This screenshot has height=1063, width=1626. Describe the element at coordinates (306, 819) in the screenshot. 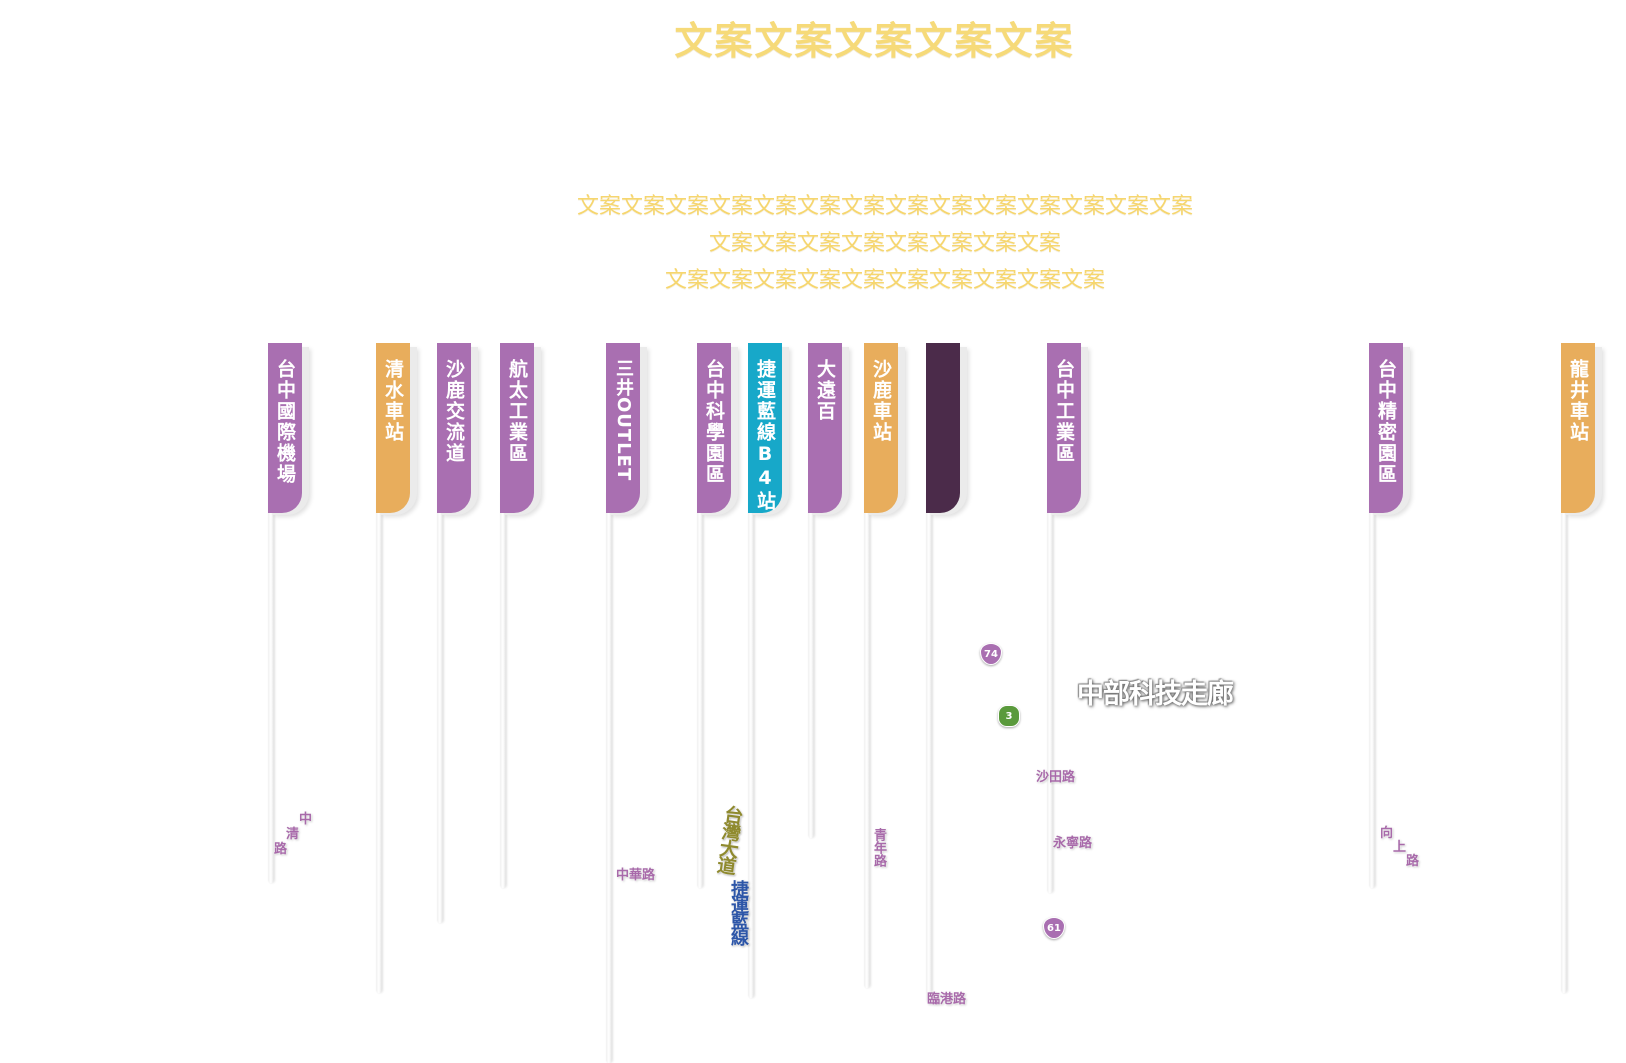

I see `road-label-zhongqing-1: 中` at that location.